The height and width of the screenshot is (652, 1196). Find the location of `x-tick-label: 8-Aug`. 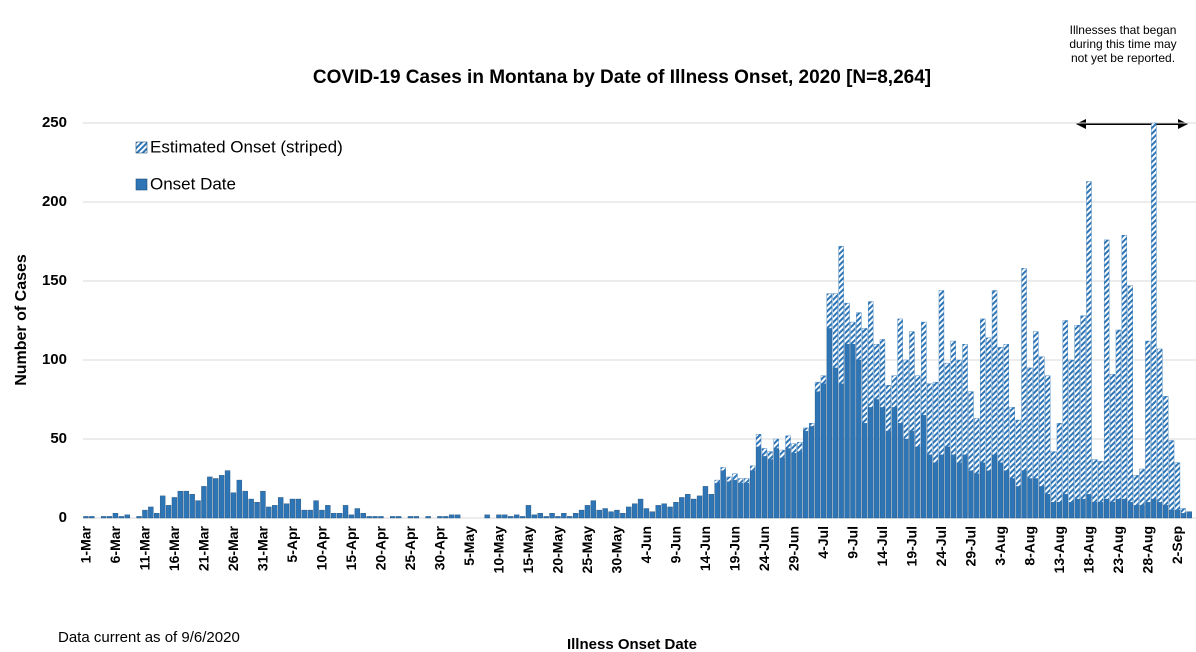

x-tick-label: 8-Aug is located at coordinates (1030, 546).